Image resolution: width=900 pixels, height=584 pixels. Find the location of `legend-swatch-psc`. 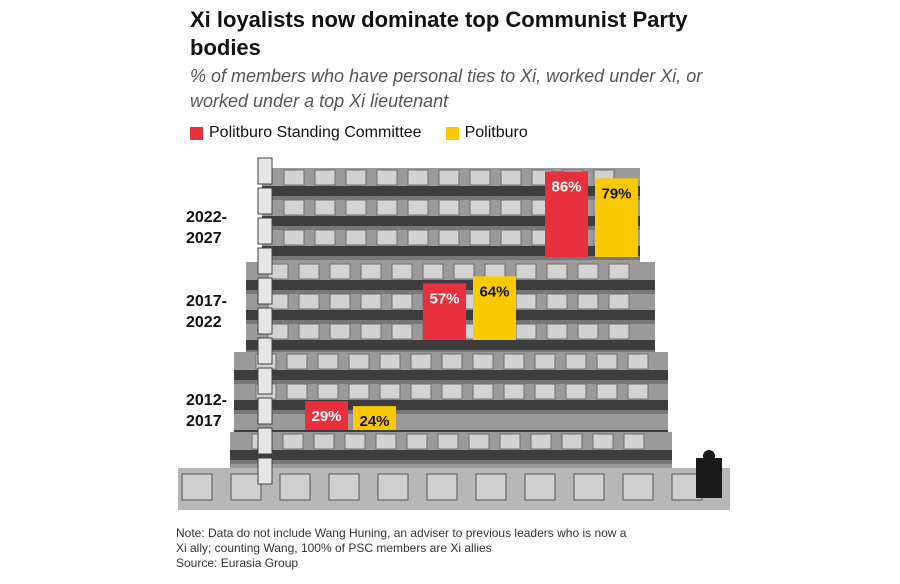

legend-swatch-psc is located at coordinates (196, 133).